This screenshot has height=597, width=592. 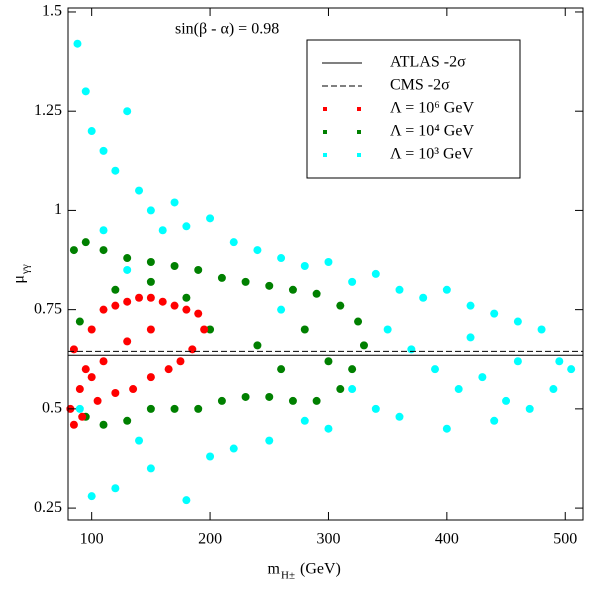 What do you see at coordinates (328, 539) in the screenshot?
I see `x-tick-label: 300` at bounding box center [328, 539].